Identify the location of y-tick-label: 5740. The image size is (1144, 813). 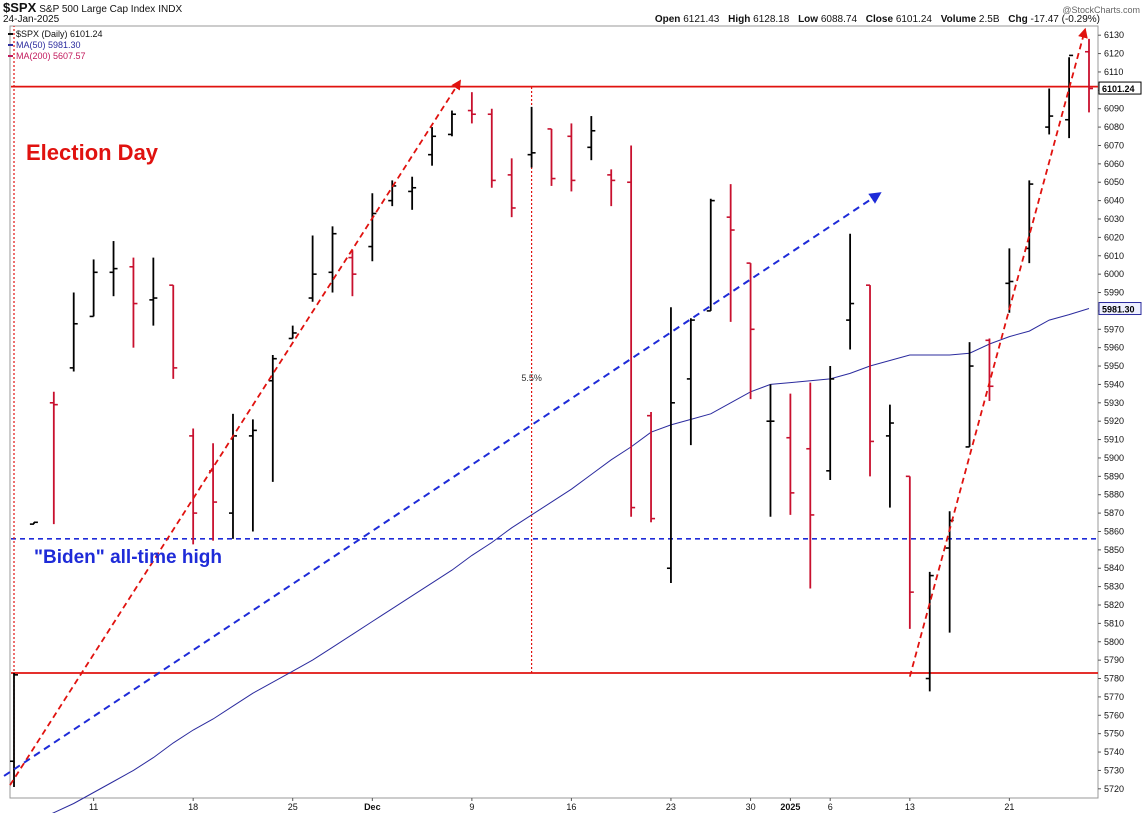
(1114, 752).